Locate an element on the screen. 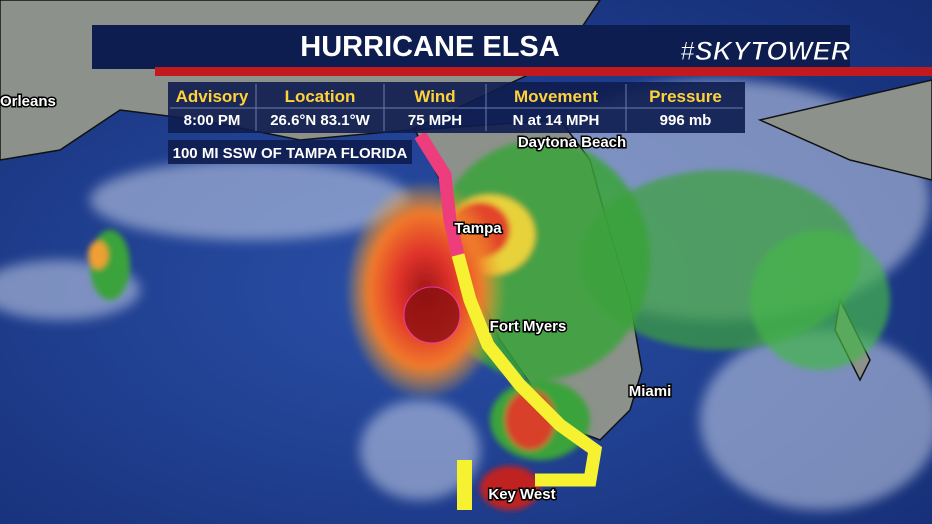  column-value: 26.6°N 83.1°W is located at coordinates (320, 120).